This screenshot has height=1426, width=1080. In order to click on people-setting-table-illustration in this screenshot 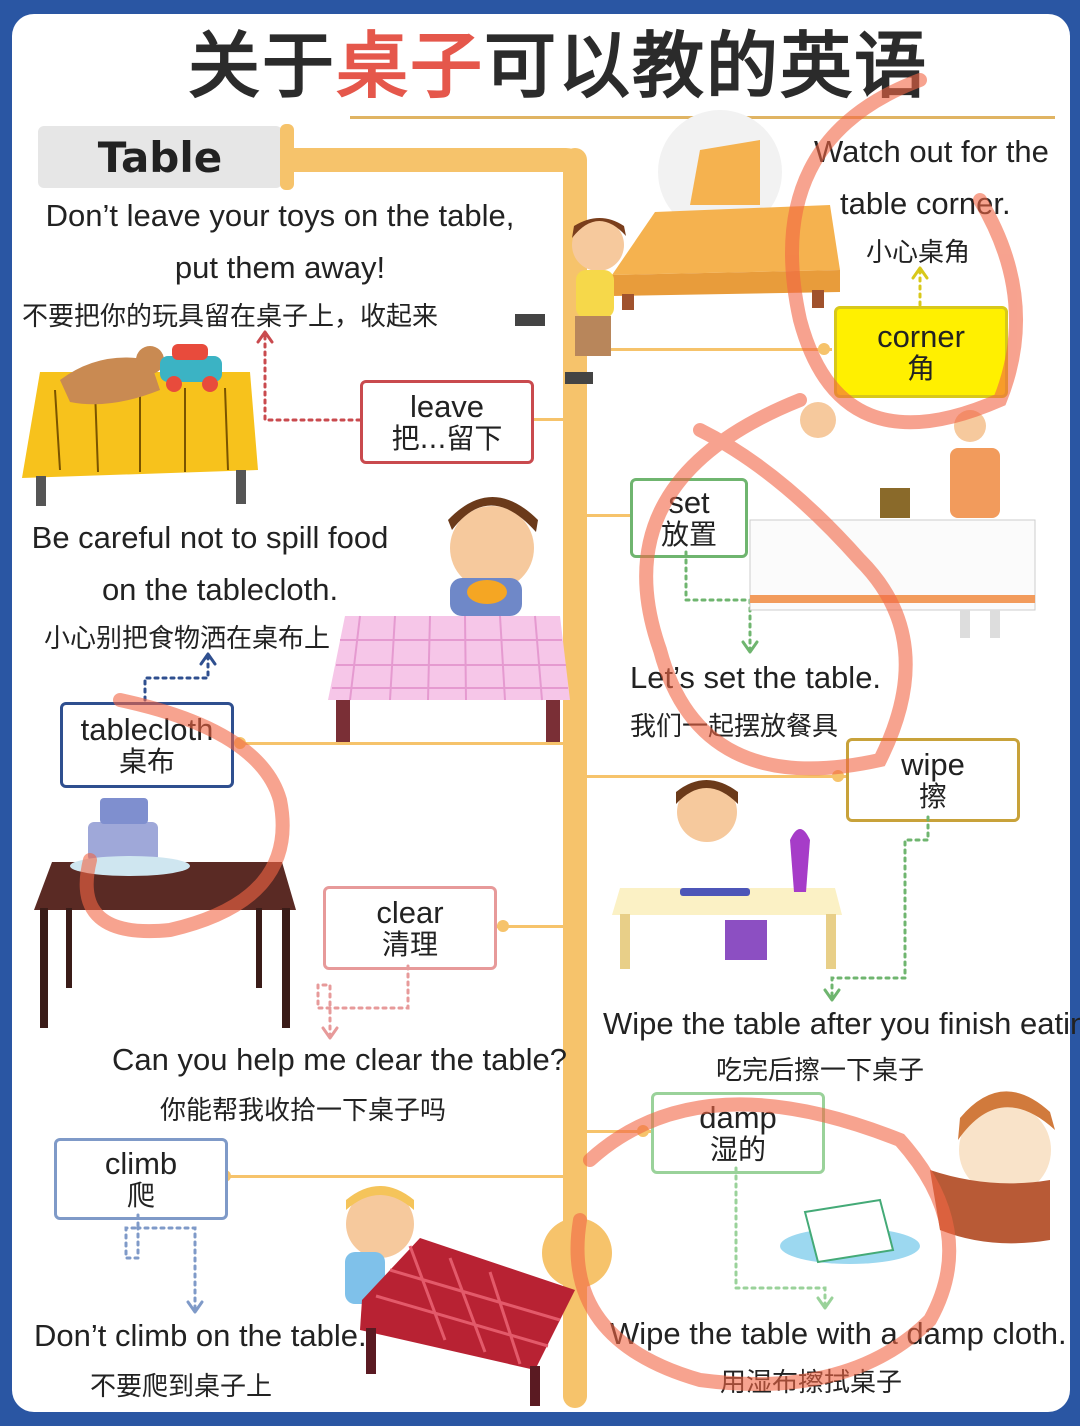, I will do `click(892, 520)`.